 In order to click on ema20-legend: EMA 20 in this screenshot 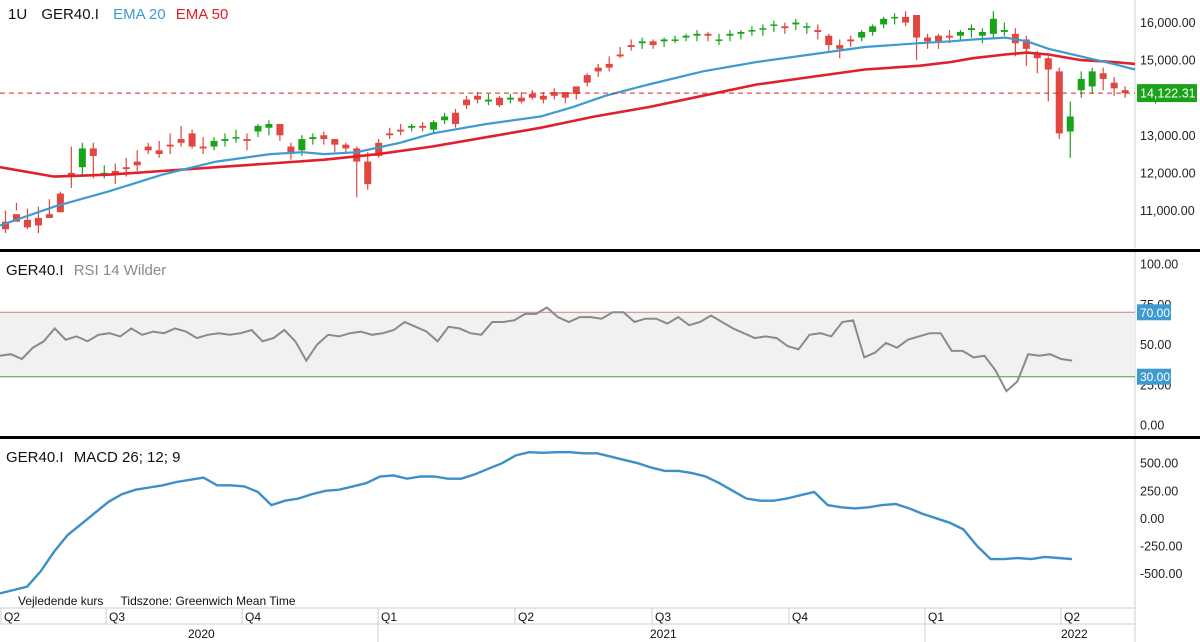, I will do `click(139, 14)`.